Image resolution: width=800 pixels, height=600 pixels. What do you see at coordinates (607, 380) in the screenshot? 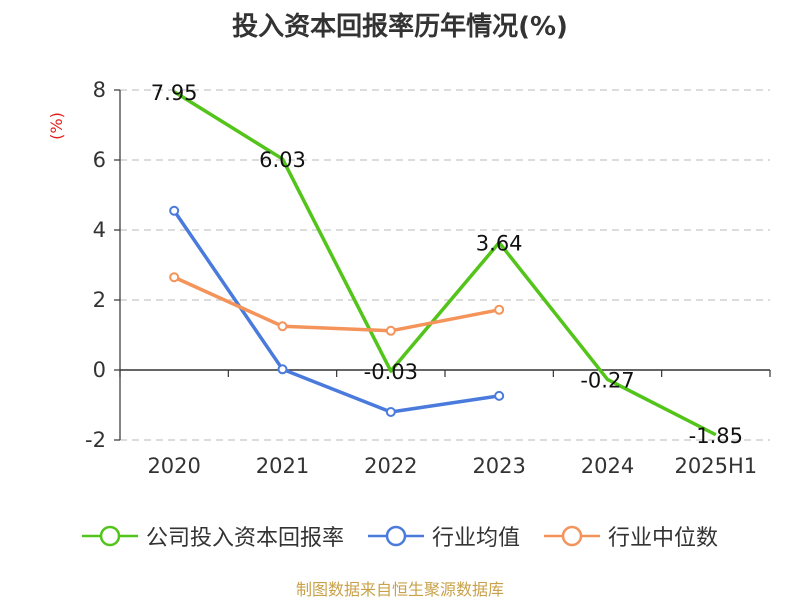
I see `data-label: -0.27` at bounding box center [607, 380].